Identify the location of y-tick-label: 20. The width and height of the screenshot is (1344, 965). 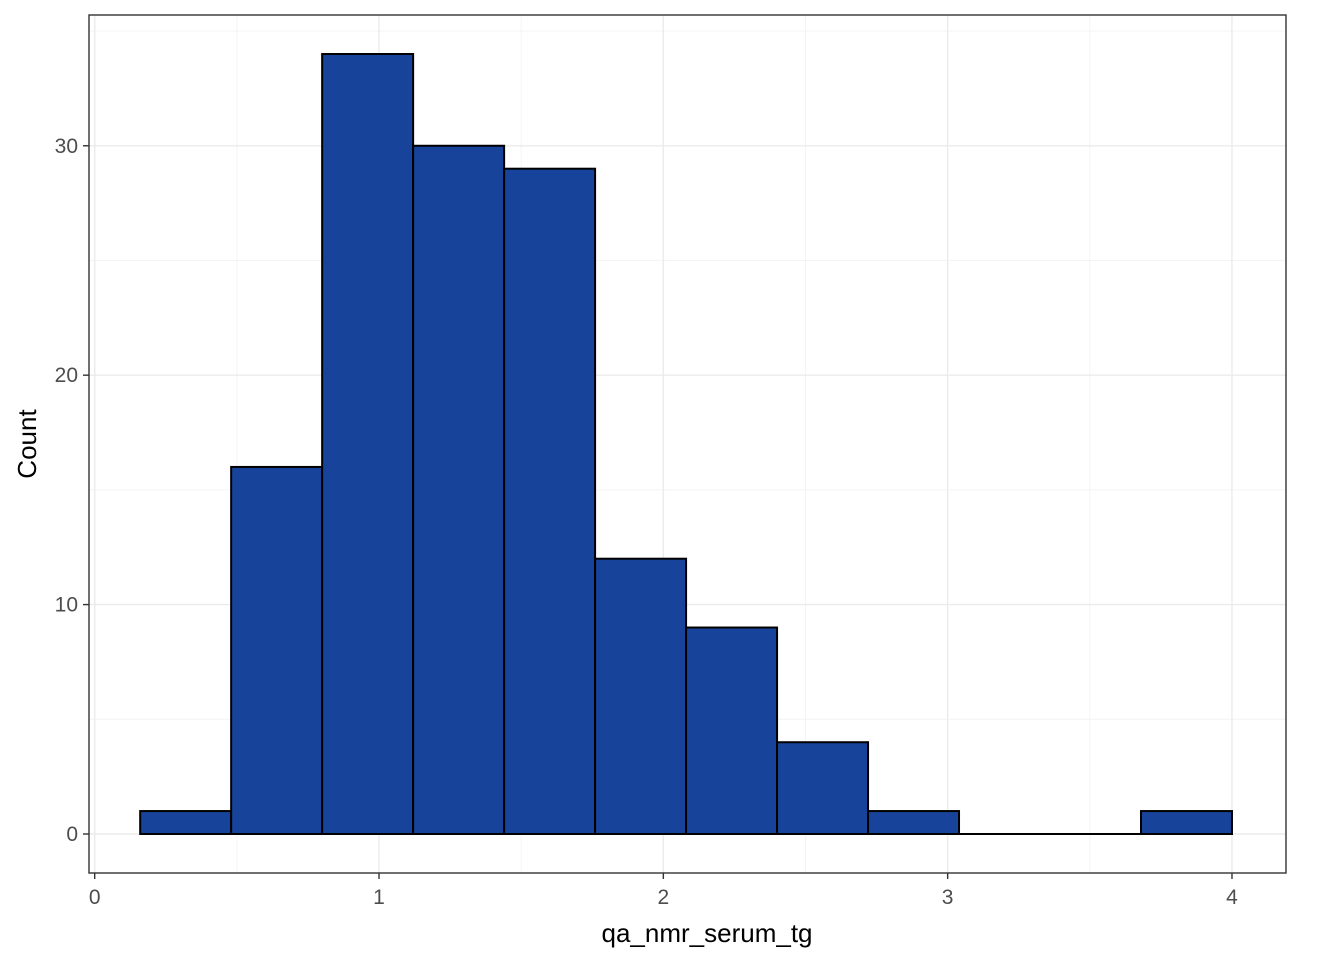
(66, 375).